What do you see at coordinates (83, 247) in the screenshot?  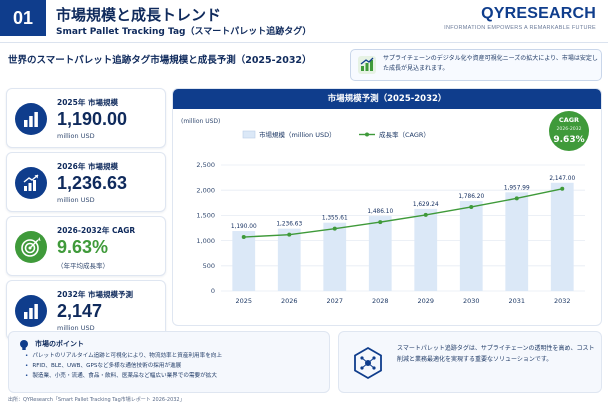 I see `kpi-value: 9.63%` at bounding box center [83, 247].